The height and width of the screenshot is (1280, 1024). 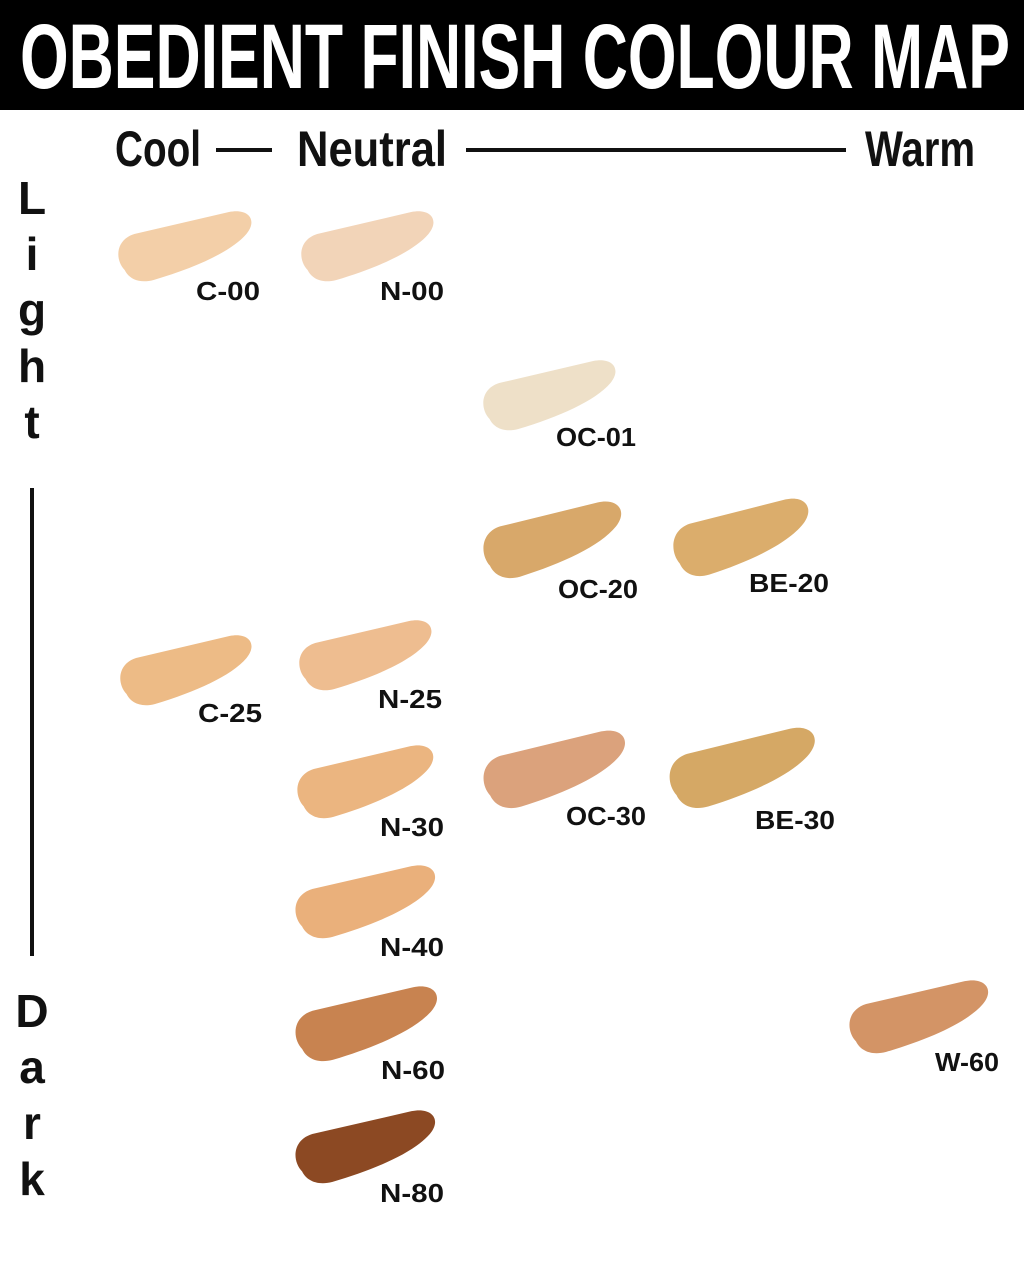 I want to click on swatch-label: OC-30, so click(x=606, y=816).